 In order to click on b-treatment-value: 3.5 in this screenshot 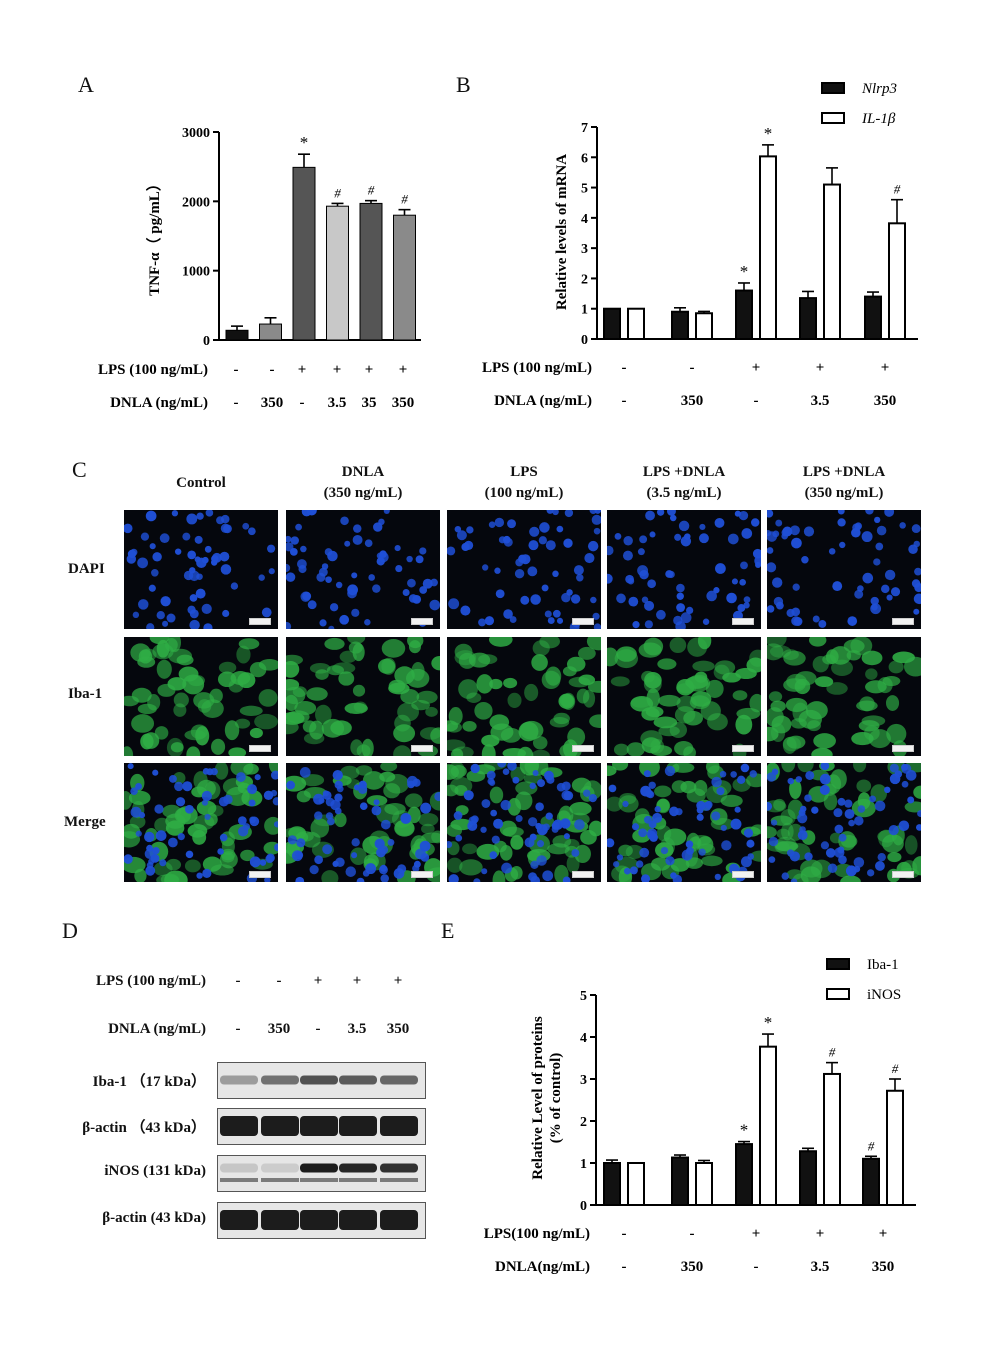, I will do `click(820, 401)`.